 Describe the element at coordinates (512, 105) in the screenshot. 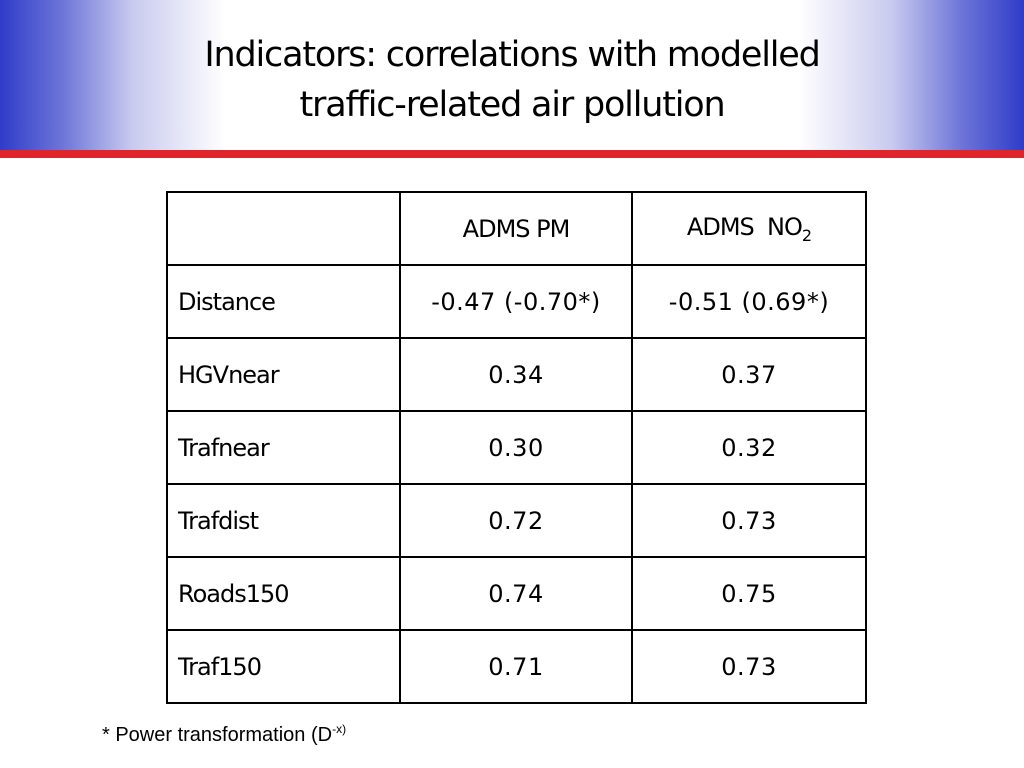

I see `slide-title-line-2: traffic-related air pollution` at that location.